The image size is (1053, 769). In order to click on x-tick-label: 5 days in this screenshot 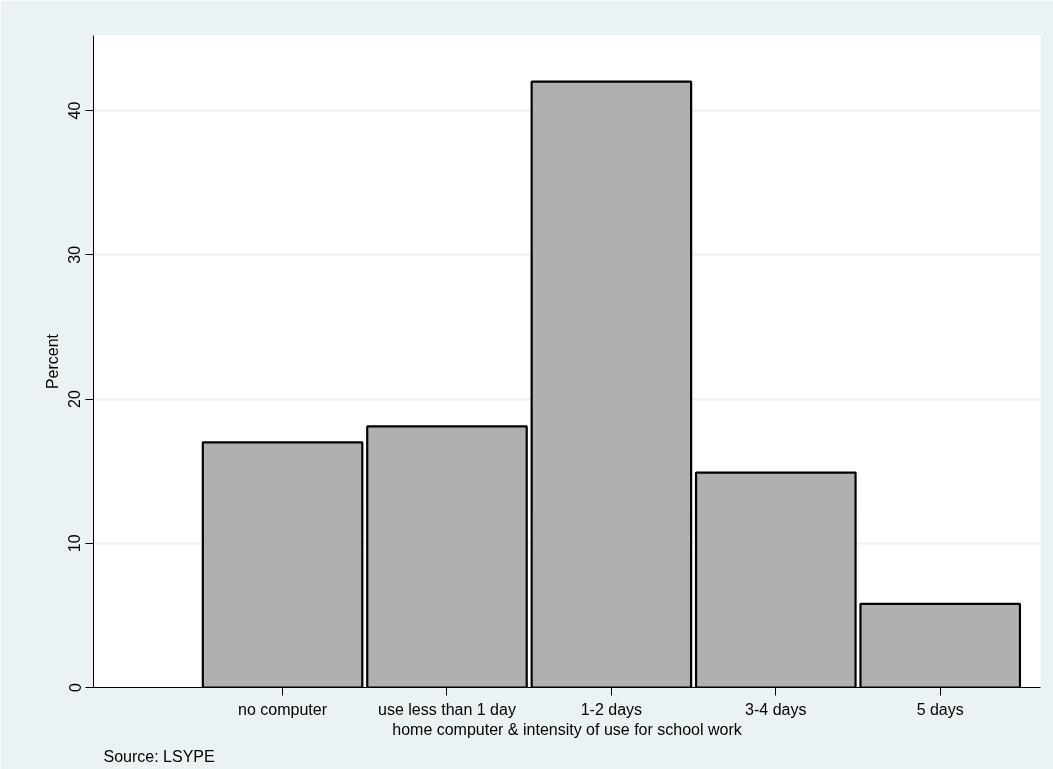, I will do `click(940, 709)`.